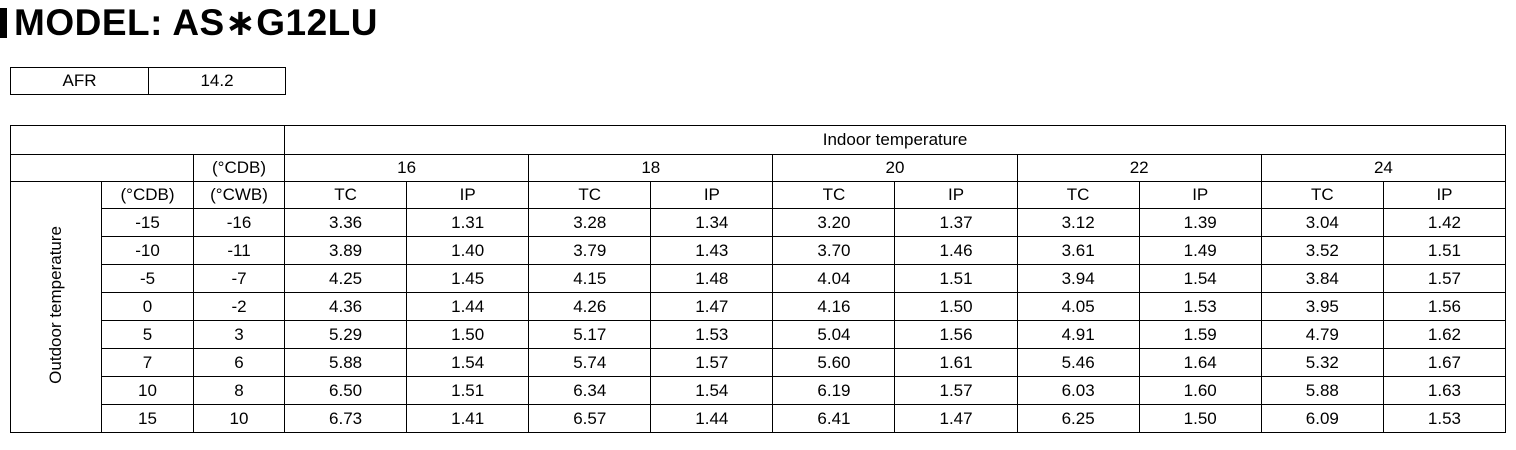 Image resolution: width=1516 pixels, height=450 pixels. I want to click on value-cell: 4.26, so click(590, 306).